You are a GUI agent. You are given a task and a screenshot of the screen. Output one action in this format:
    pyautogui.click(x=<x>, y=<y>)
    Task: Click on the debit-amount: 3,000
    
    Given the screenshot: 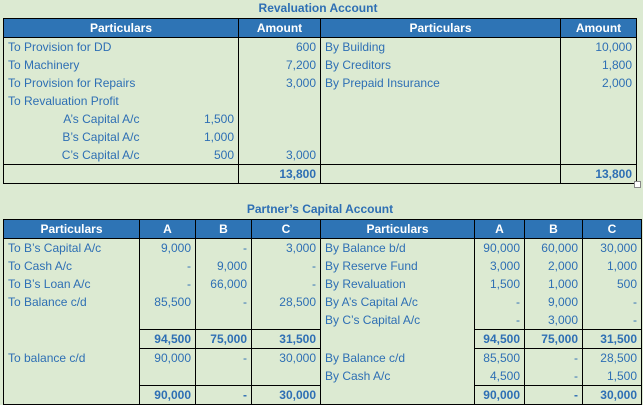 What is the action you would take?
    pyautogui.click(x=279, y=155)
    